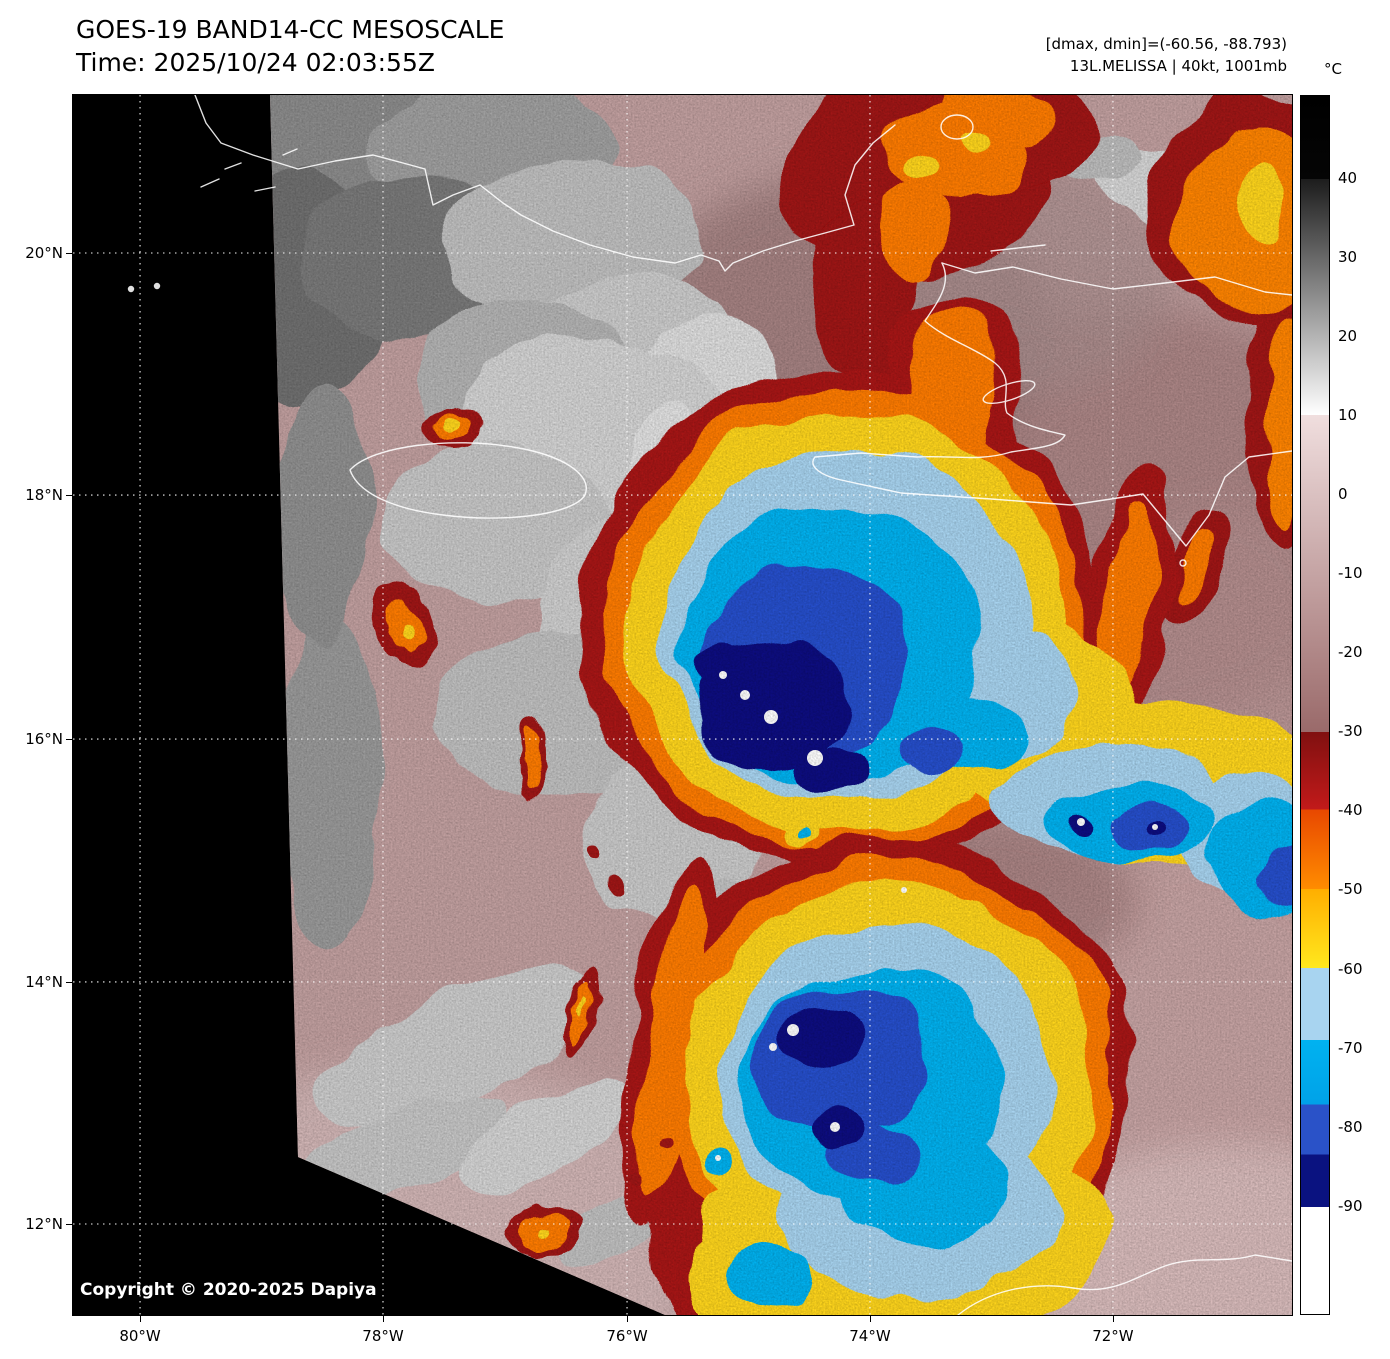  I want to click on tortuga-island, so click(1018, 248).